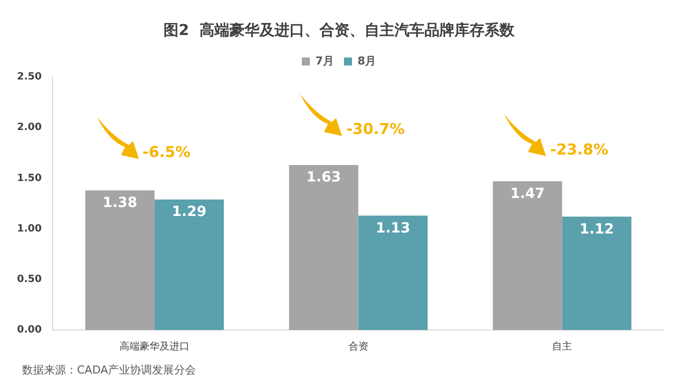  Describe the element at coordinates (29, 330) in the screenshot. I see `y-tick-label: 0.00` at that location.